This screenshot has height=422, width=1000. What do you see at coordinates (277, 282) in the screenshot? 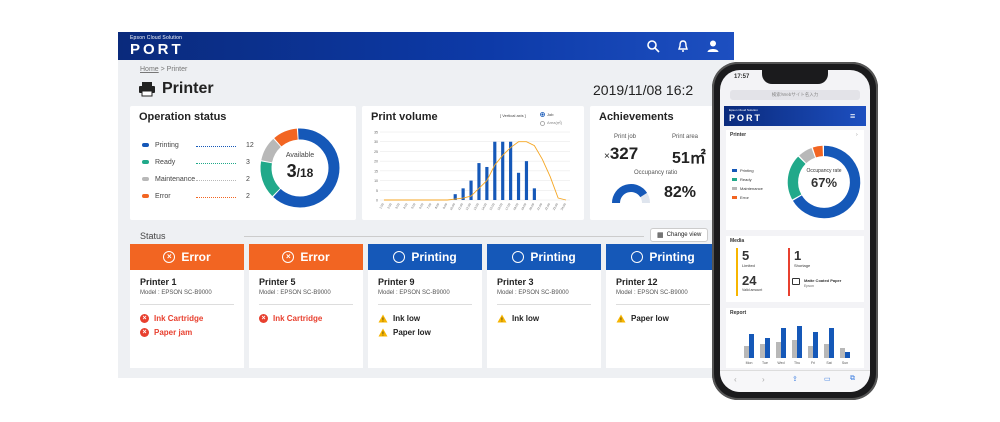
I see `printer-name: Printer 5` at bounding box center [277, 282].